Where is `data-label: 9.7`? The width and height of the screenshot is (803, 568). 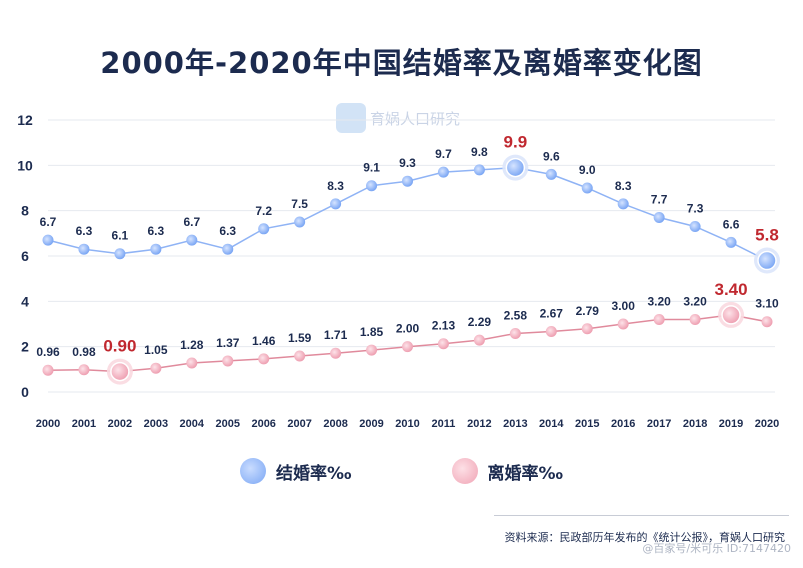 data-label: 9.7 is located at coordinates (443, 154).